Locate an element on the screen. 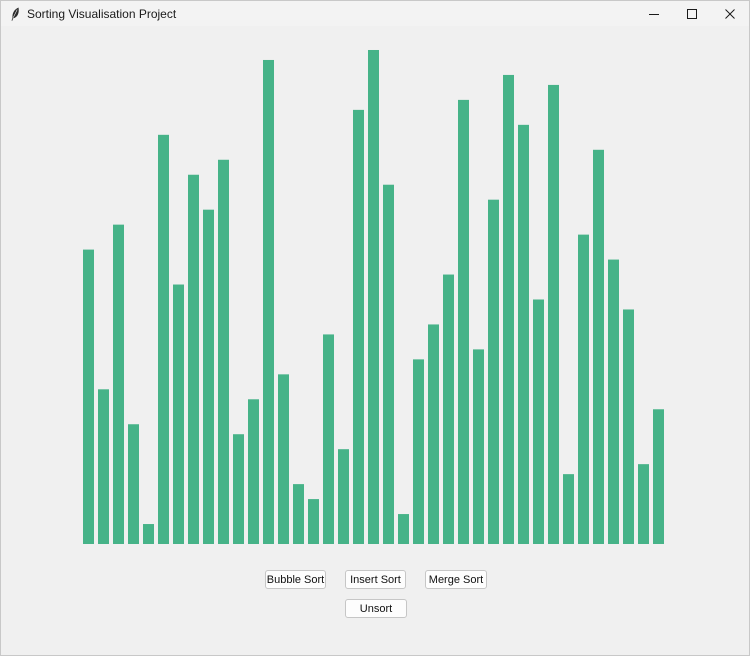  close-button is located at coordinates (730, 13).